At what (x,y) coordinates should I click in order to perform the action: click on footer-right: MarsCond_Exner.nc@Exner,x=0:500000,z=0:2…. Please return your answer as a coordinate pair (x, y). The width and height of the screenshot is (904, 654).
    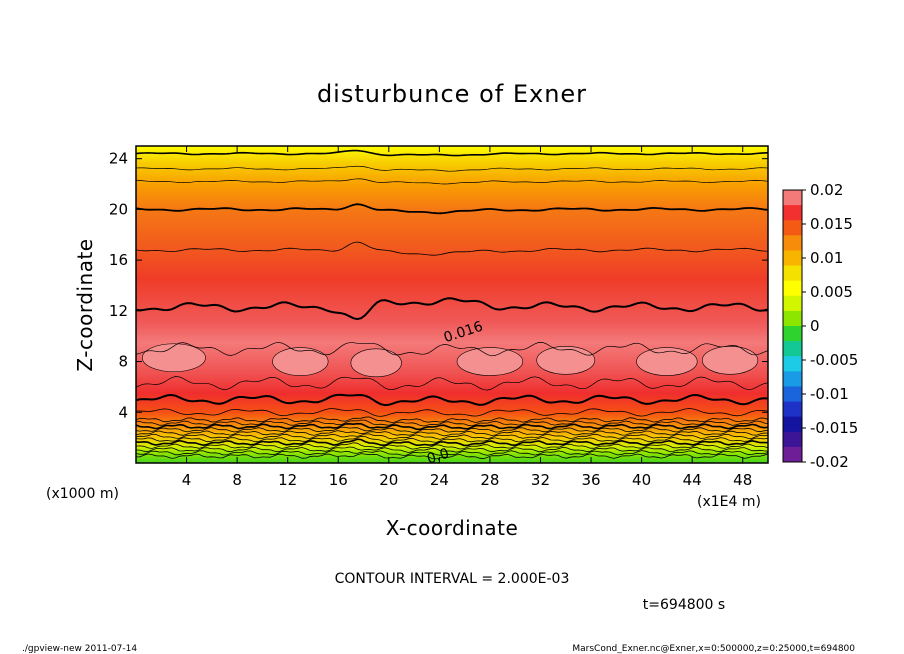
    Looking at the image, I should click on (713, 649).